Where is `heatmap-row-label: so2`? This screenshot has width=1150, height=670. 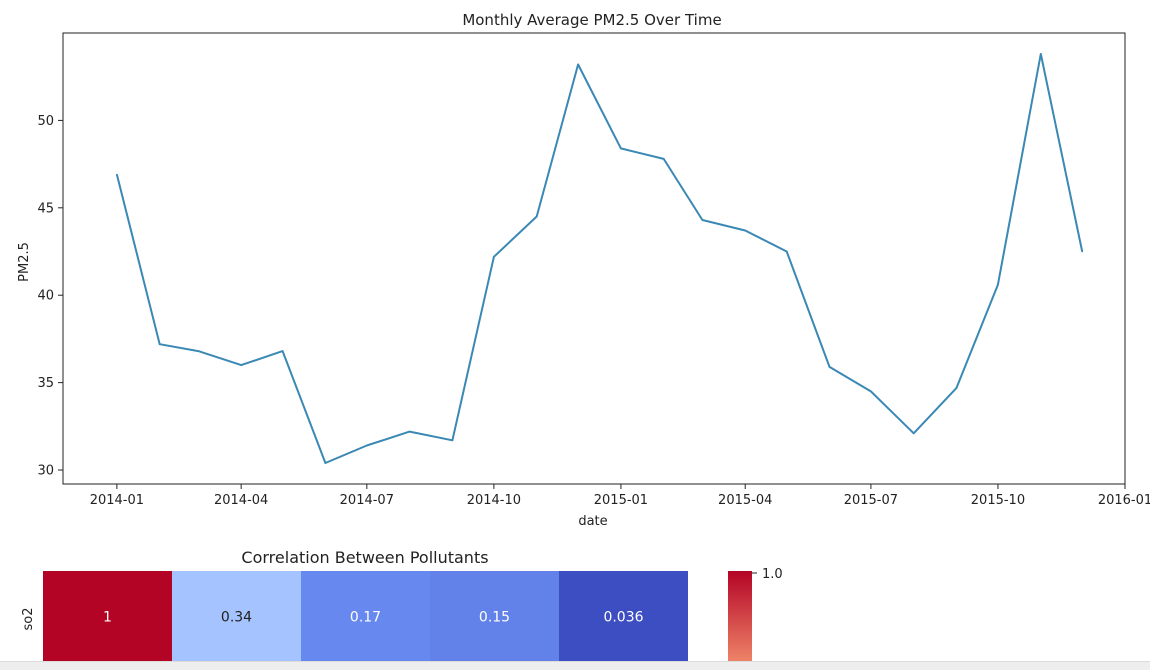 heatmap-row-label: so2 is located at coordinates (28, 619).